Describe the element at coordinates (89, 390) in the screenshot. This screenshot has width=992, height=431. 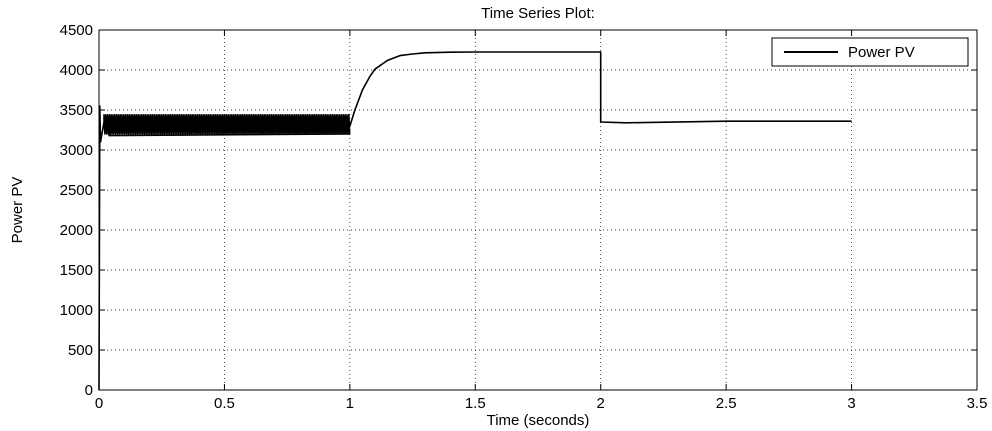
I see `y-tick-label: 0` at that location.